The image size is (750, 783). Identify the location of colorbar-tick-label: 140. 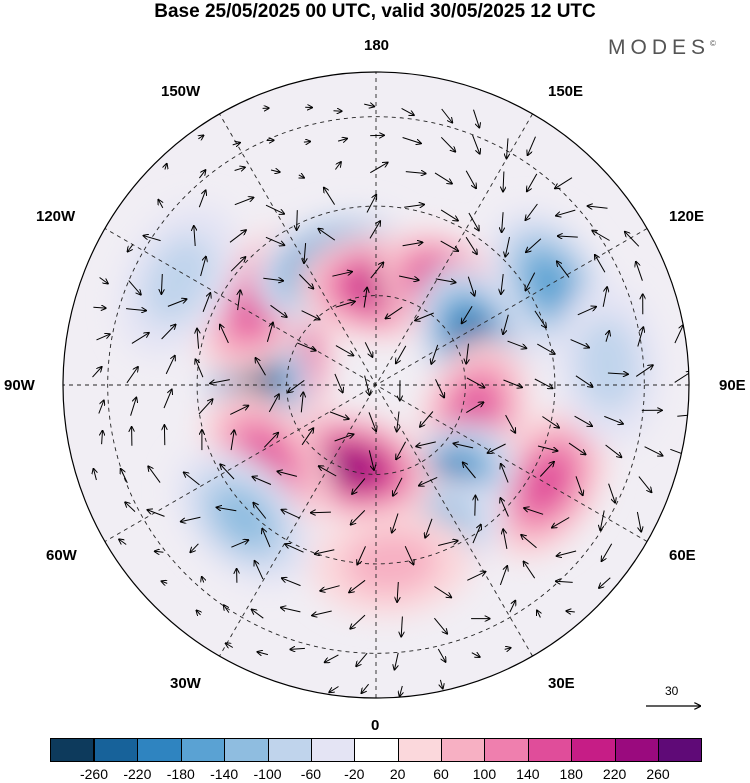
(528, 774).